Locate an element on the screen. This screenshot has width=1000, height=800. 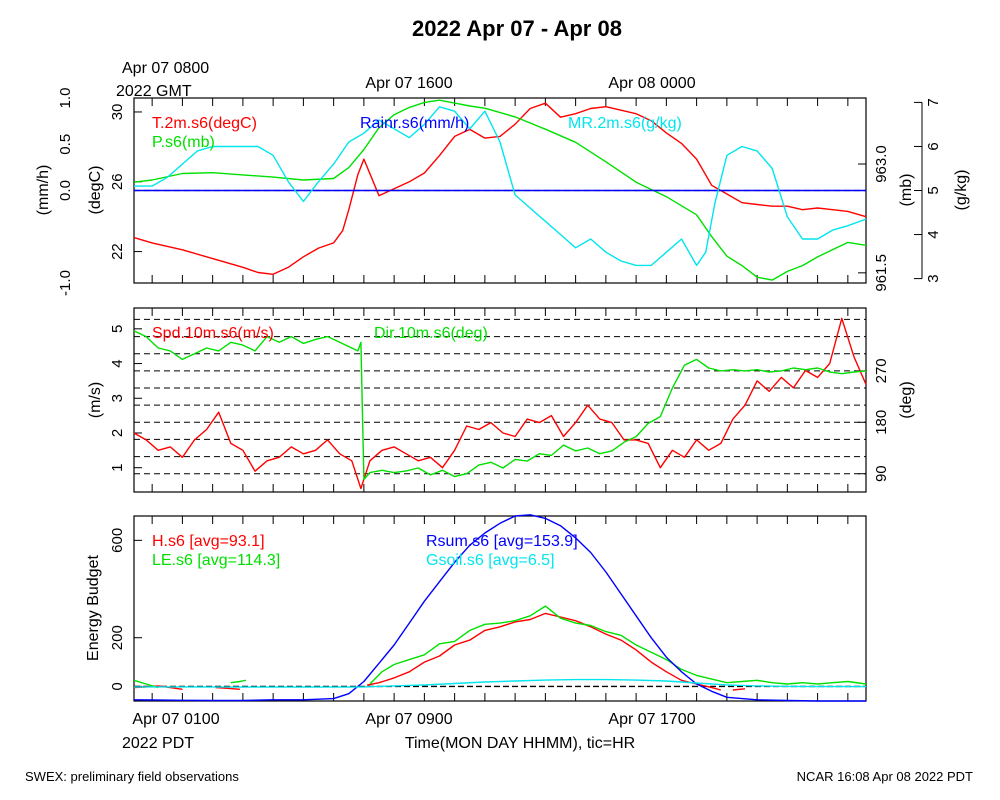
degc-tick-label: 22 is located at coordinates (117, 251).